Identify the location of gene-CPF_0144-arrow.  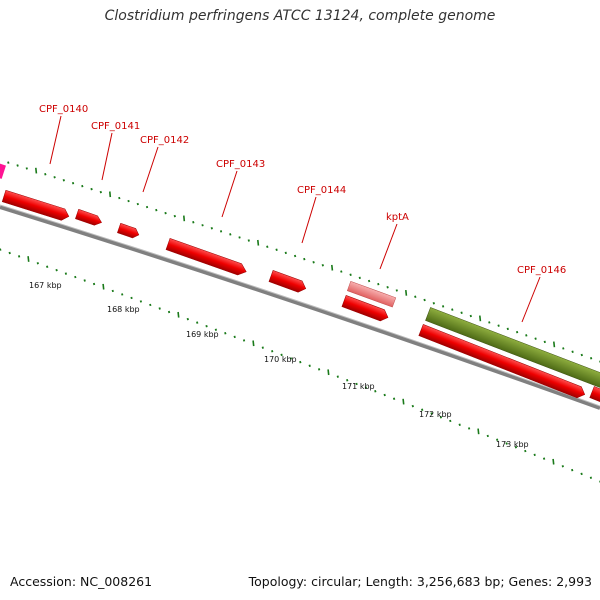
(288, 282).